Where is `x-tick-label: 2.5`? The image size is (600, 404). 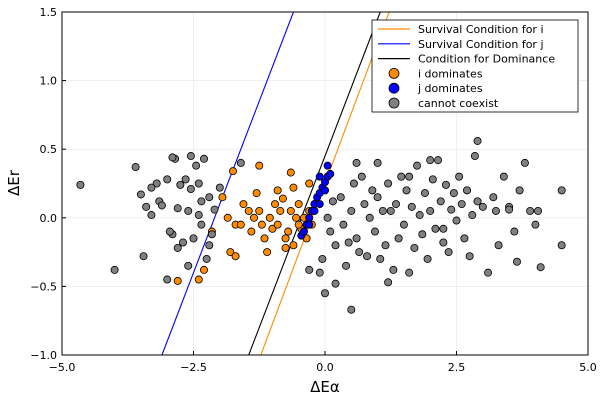 x-tick-label: 2.5 is located at coordinates (457, 367).